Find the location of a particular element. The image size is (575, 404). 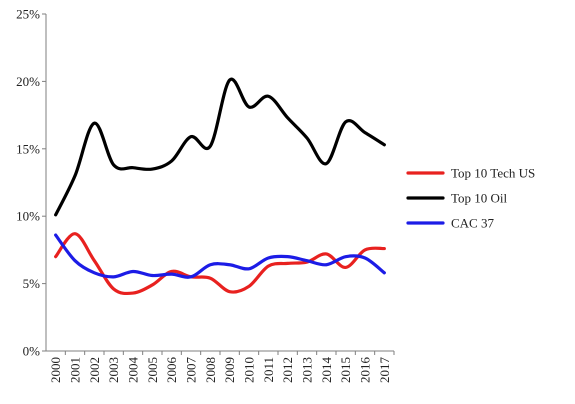

legend-label-cac-37: CAC 37 is located at coordinates (472, 223).